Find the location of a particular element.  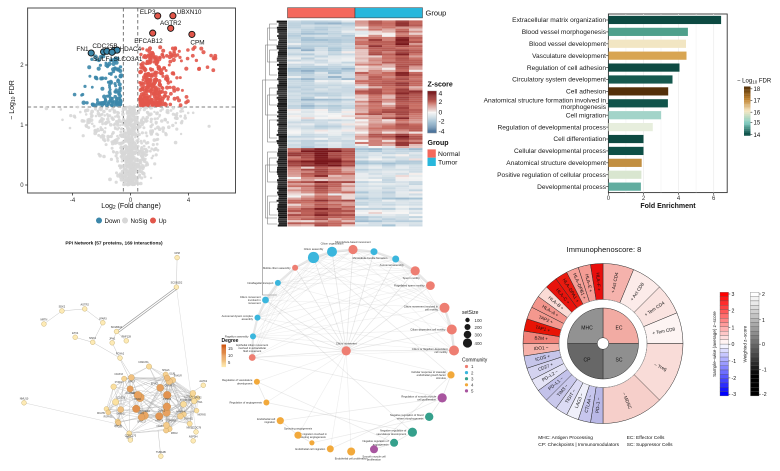

svg-text: Cilium movement is located at coordinates (346, 343).